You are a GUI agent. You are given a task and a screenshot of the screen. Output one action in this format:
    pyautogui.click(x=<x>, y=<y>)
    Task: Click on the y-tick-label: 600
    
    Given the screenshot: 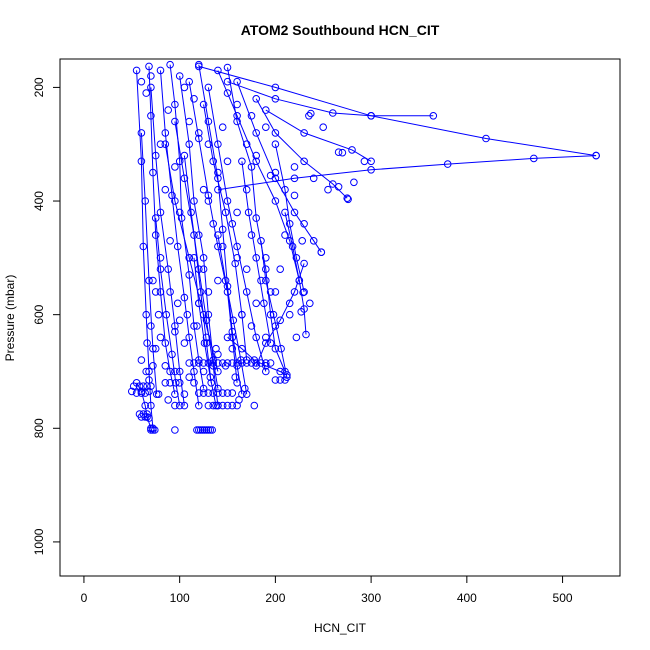 What is the action you would take?
    pyautogui.click(x=39, y=314)
    